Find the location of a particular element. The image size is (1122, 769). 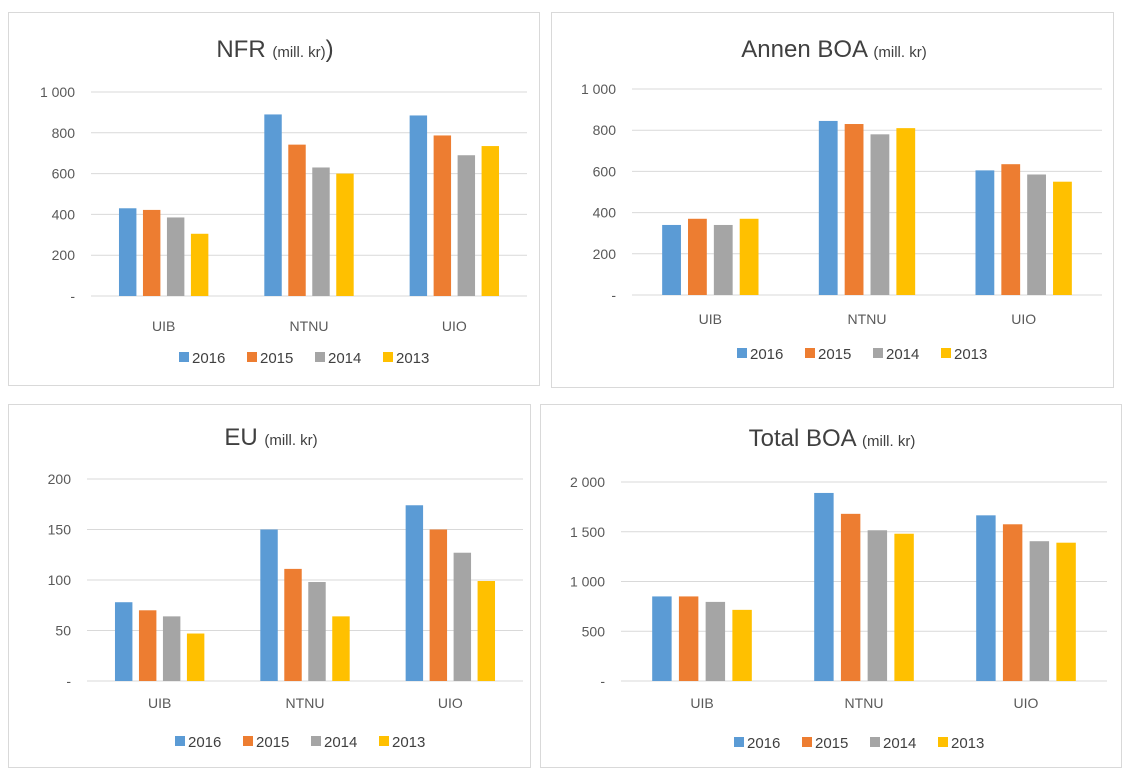

y-tick-label: 100 is located at coordinates (60, 580).